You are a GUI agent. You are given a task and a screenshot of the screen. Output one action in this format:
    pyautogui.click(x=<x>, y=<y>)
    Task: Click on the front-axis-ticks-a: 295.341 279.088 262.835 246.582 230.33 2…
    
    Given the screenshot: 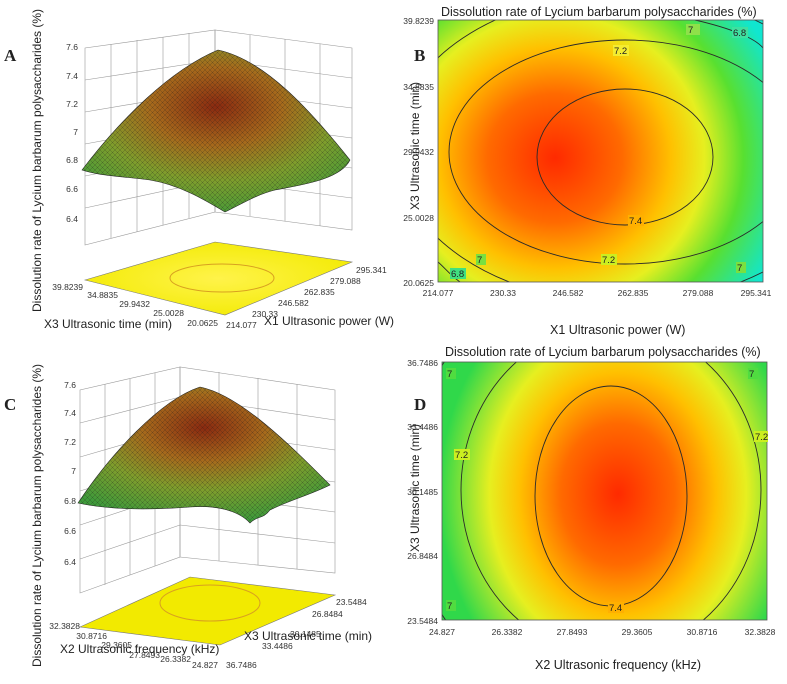 What is the action you would take?
    pyautogui.click(x=306, y=297)
    